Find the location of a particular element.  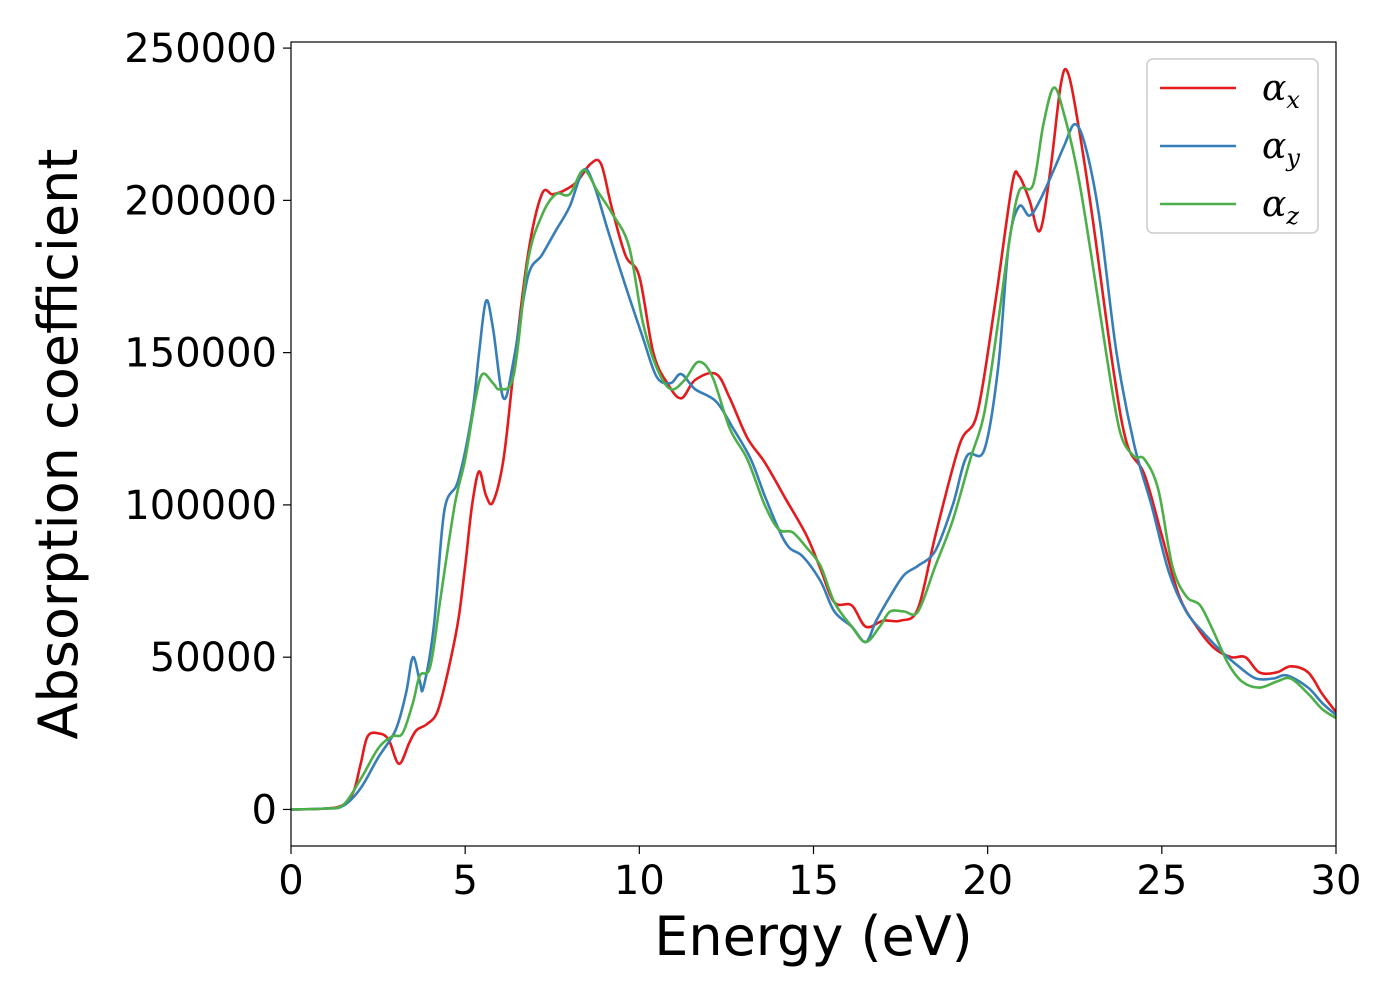

x-tick-label: 0 is located at coordinates (290, 881).